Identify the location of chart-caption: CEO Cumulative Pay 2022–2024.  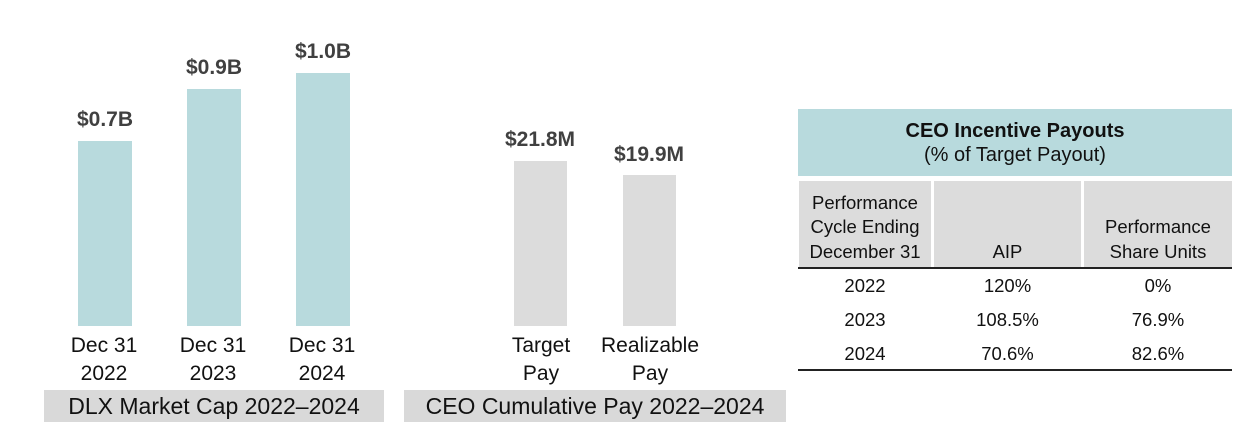
(595, 406).